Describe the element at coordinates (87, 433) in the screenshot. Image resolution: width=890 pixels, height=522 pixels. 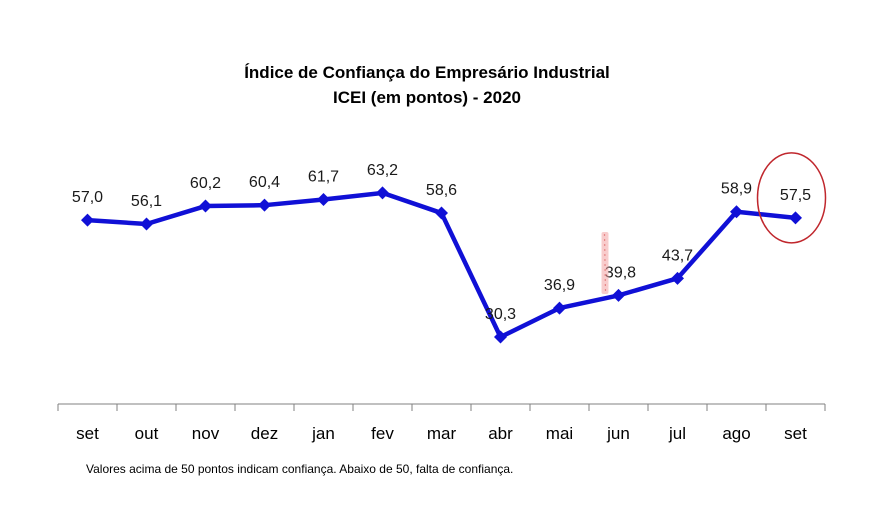
I see `x-tick-label-0: set` at that location.